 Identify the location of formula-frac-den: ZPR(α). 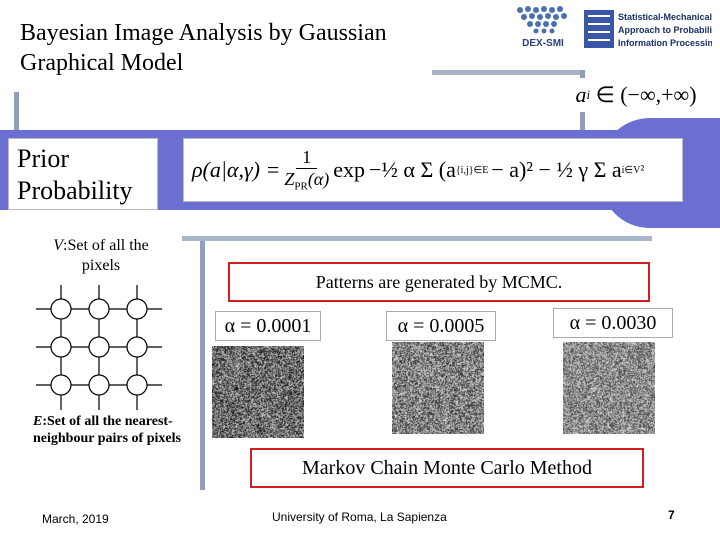
(306, 181).